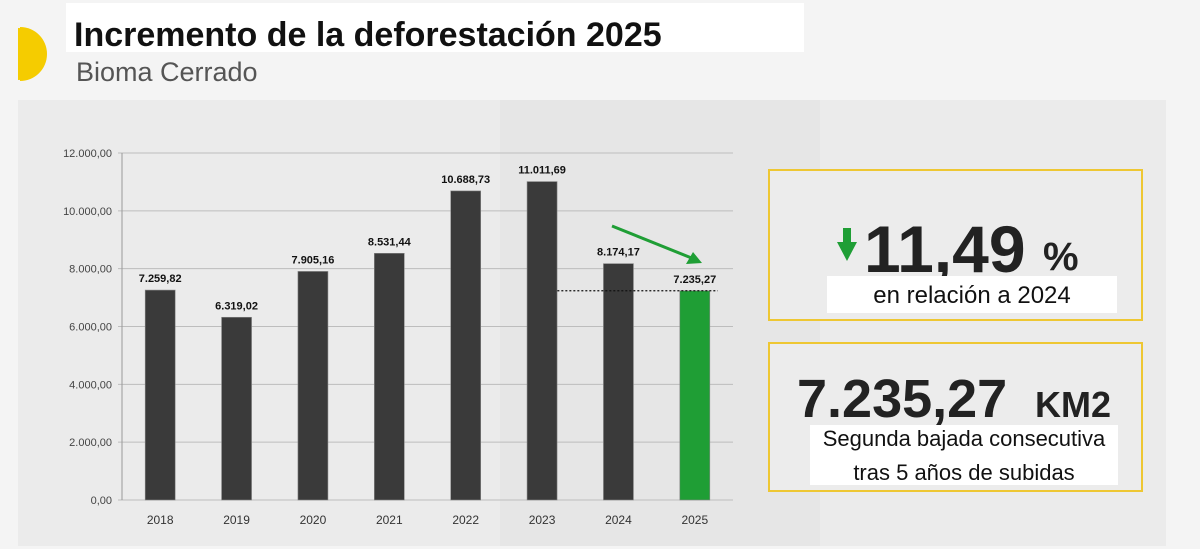  I want to click on value-label: 7.259,82, so click(160, 279).